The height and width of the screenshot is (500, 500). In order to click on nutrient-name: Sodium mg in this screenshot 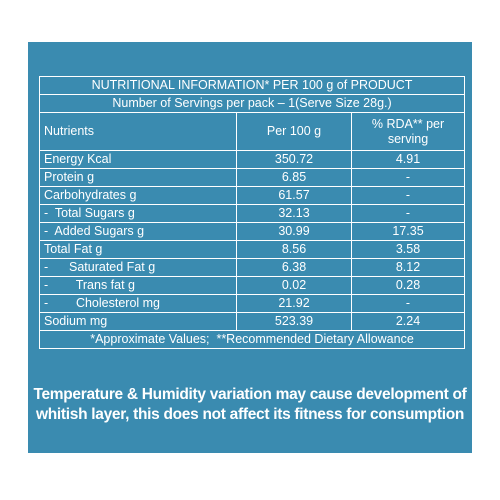, I will do `click(138, 321)`.